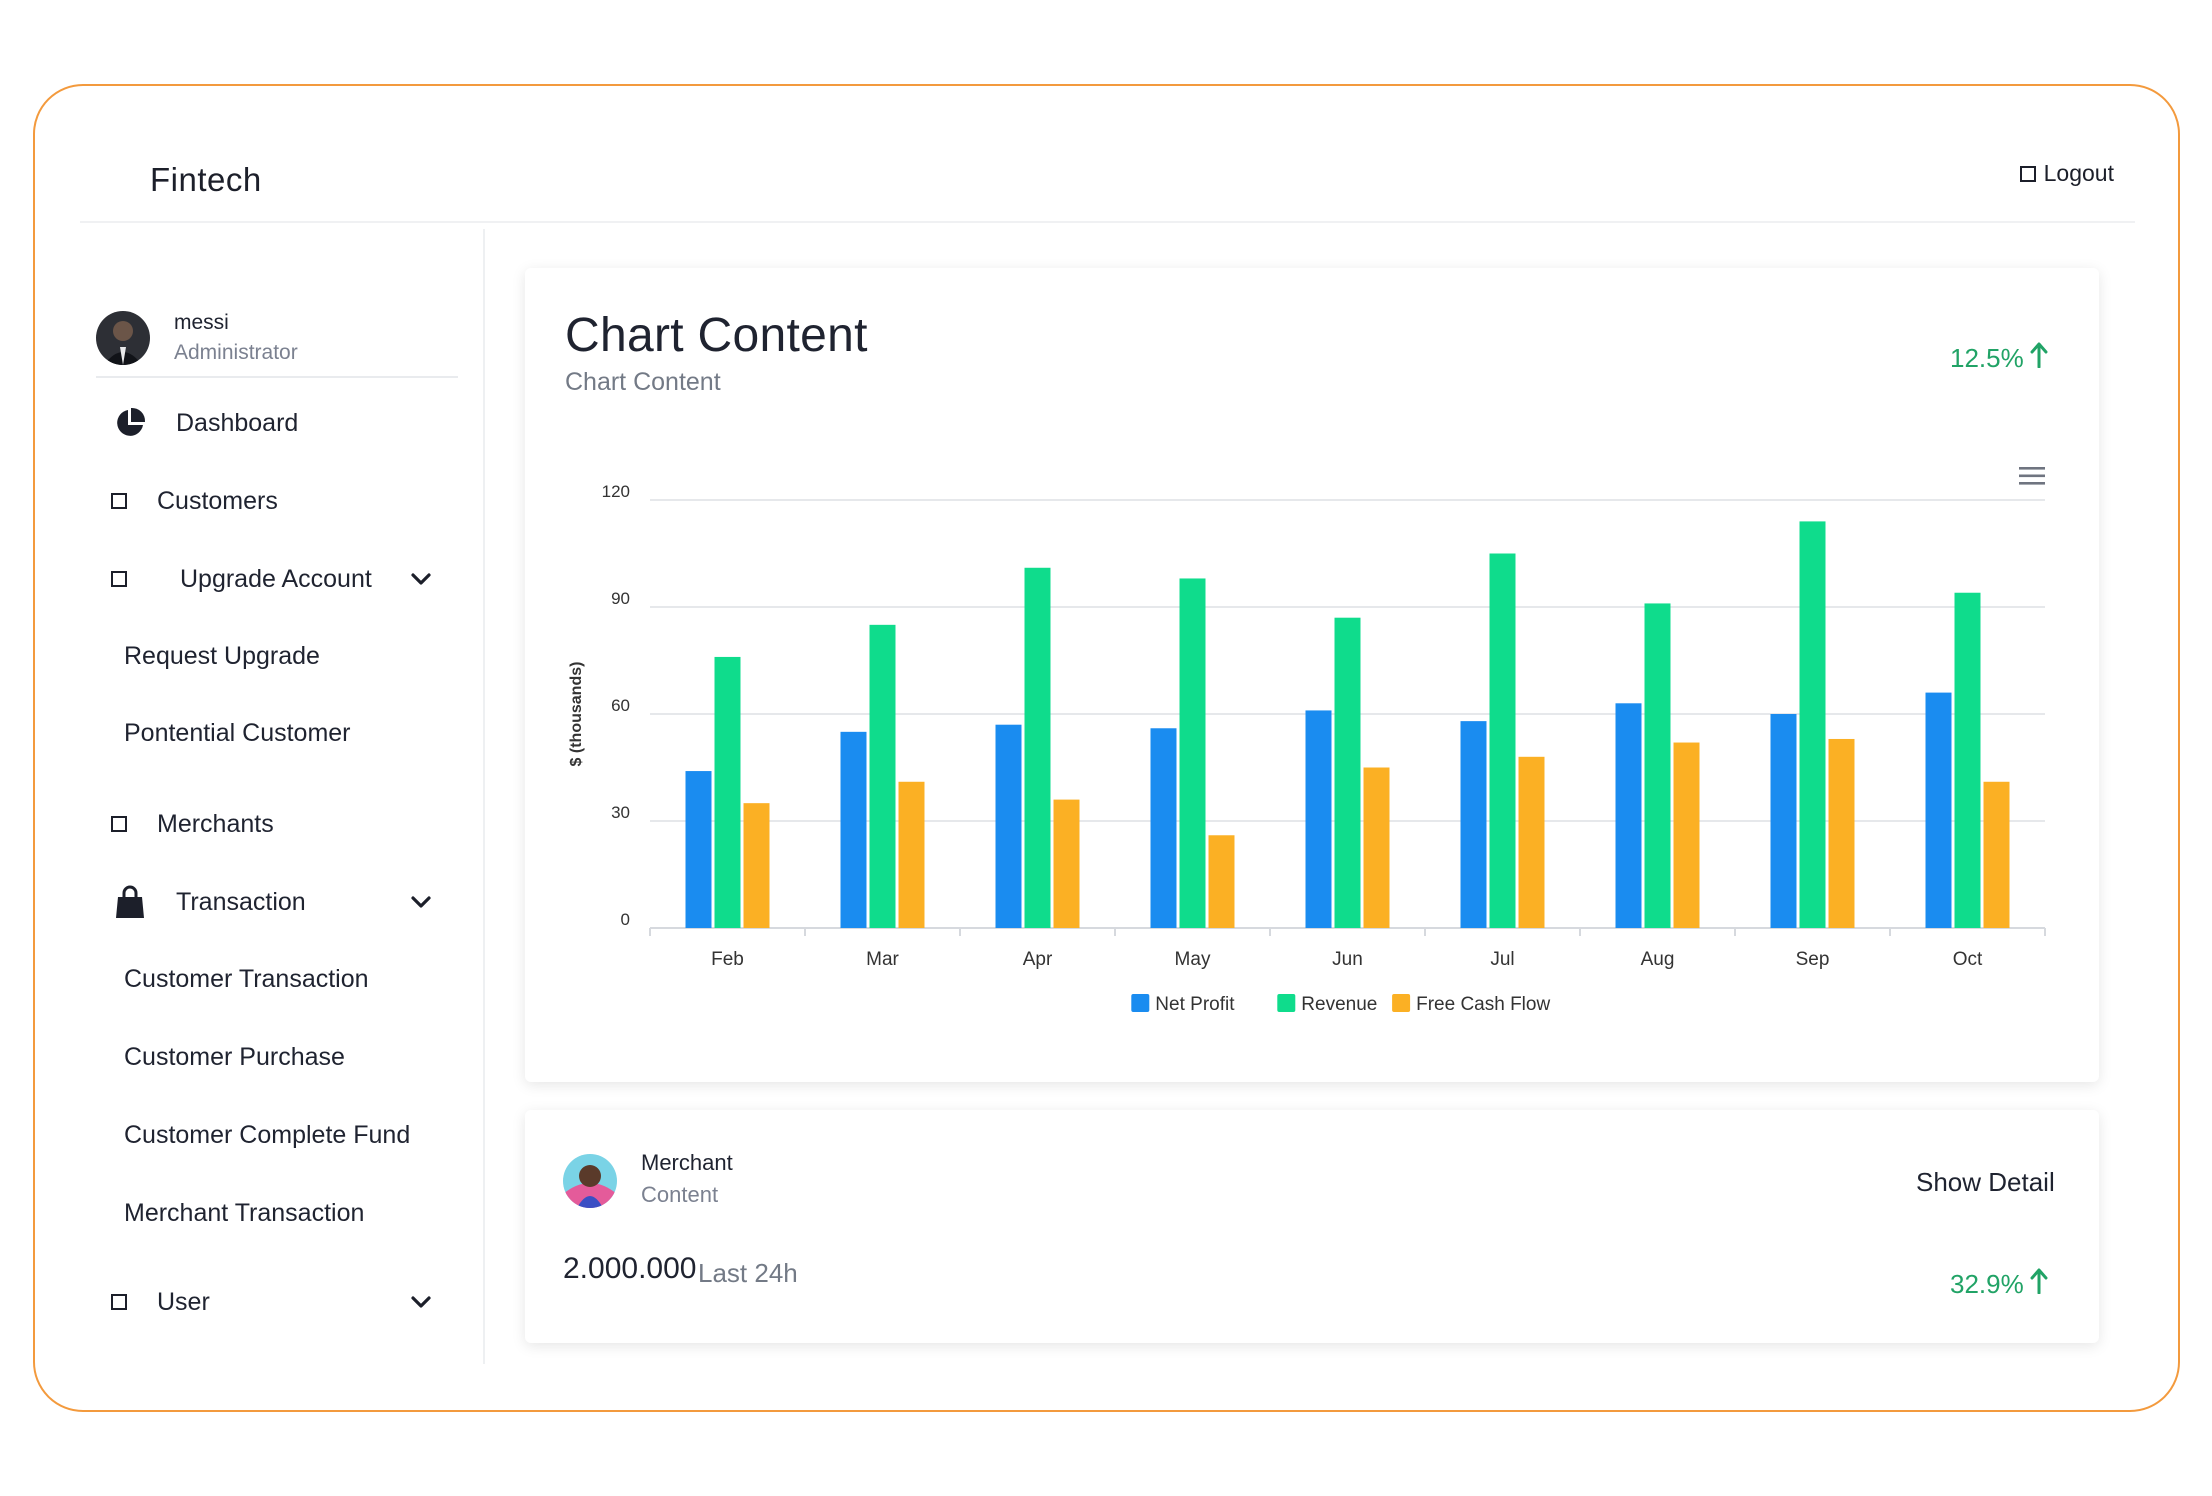 Image resolution: width=2212 pixels, height=1496 pixels. Describe the element at coordinates (616, 491) in the screenshot. I see `y-tick-label: 120` at that location.